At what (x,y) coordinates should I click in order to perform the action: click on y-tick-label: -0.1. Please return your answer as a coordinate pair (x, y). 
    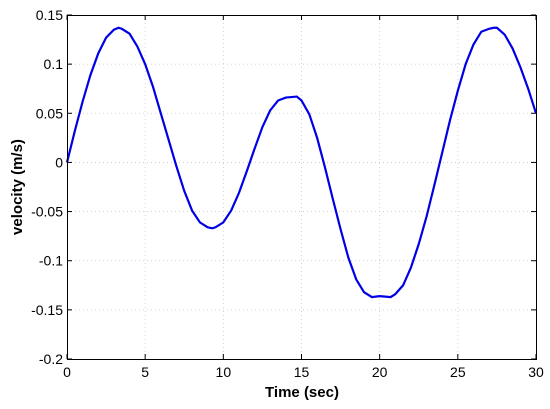
    Looking at the image, I should click on (51, 261).